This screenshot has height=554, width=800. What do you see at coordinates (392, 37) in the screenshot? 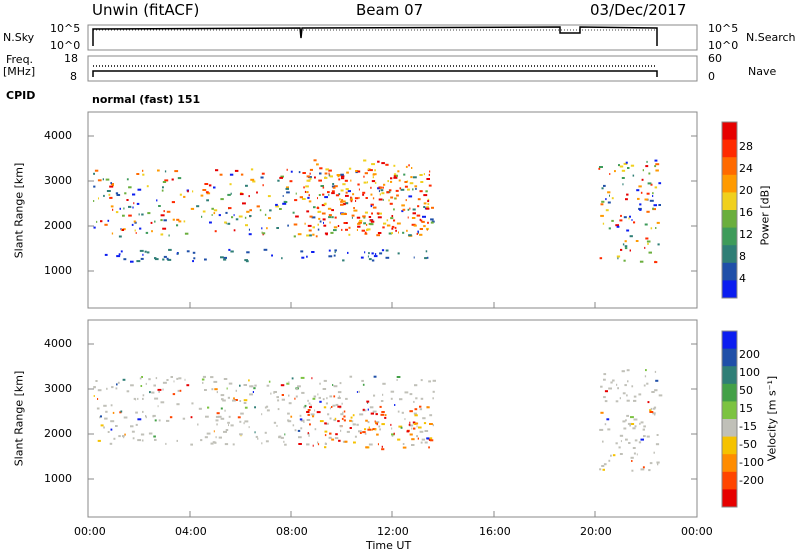
I see `sky-panel-frame` at bounding box center [392, 37].